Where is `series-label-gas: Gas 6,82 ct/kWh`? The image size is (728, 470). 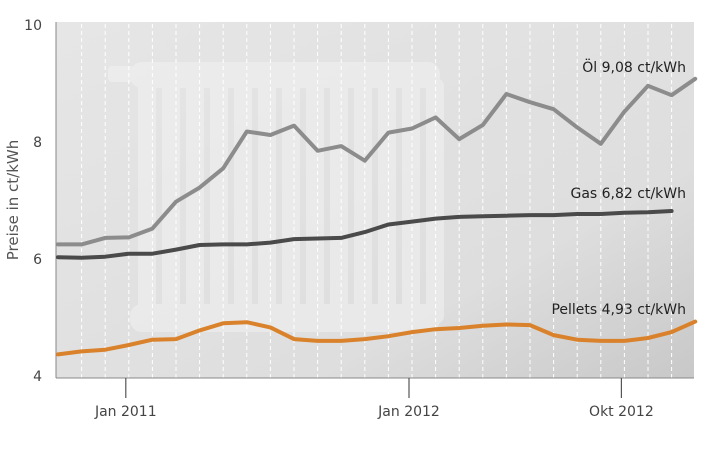 series-label-gas: Gas 6,82 ct/kWh is located at coordinates (628, 194).